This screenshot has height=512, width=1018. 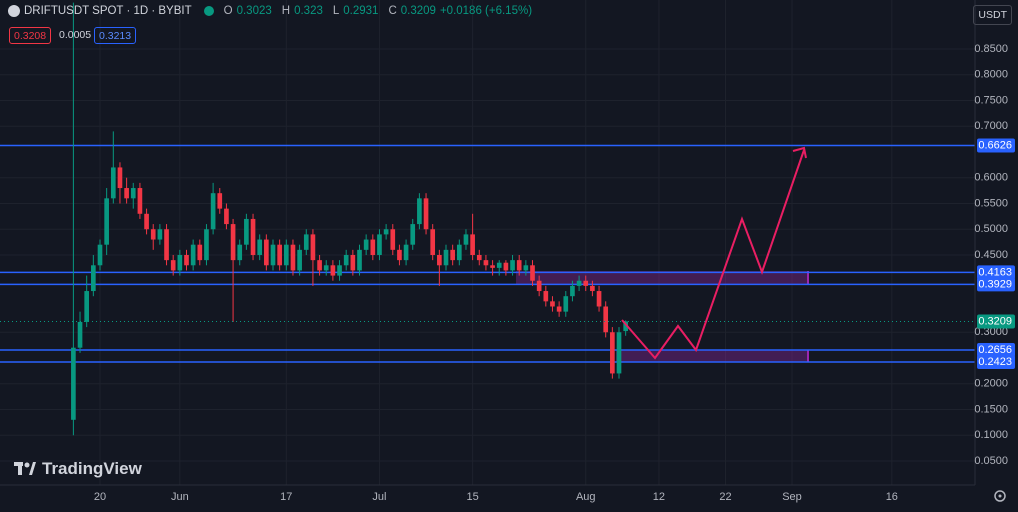 What do you see at coordinates (992, 15) in the screenshot?
I see `currency-button: USDT` at bounding box center [992, 15].